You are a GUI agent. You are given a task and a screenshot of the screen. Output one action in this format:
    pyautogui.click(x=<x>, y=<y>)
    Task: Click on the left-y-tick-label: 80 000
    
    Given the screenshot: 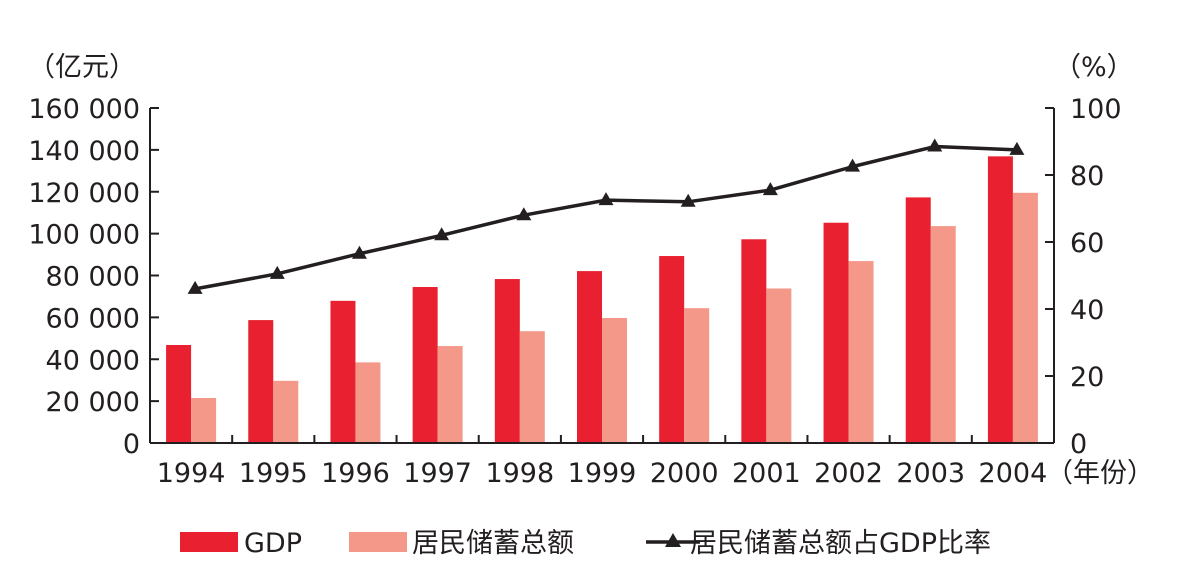 What is the action you would take?
    pyautogui.click(x=93, y=277)
    